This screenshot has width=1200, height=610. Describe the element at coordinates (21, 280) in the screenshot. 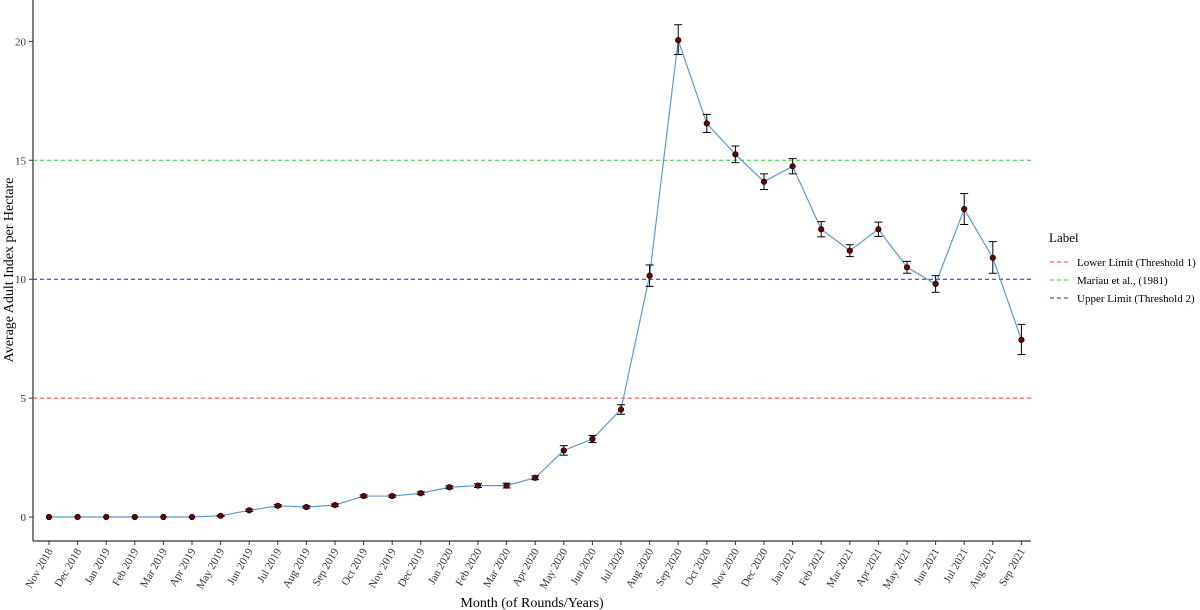

I see `y-tick-label: 10` at that location.